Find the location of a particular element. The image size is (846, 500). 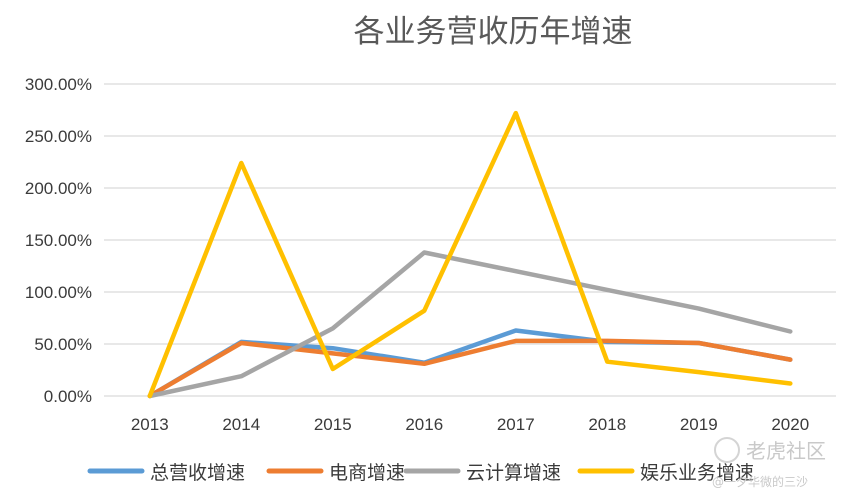

legend-label: 娱乐业务增速 is located at coordinates (697, 473).